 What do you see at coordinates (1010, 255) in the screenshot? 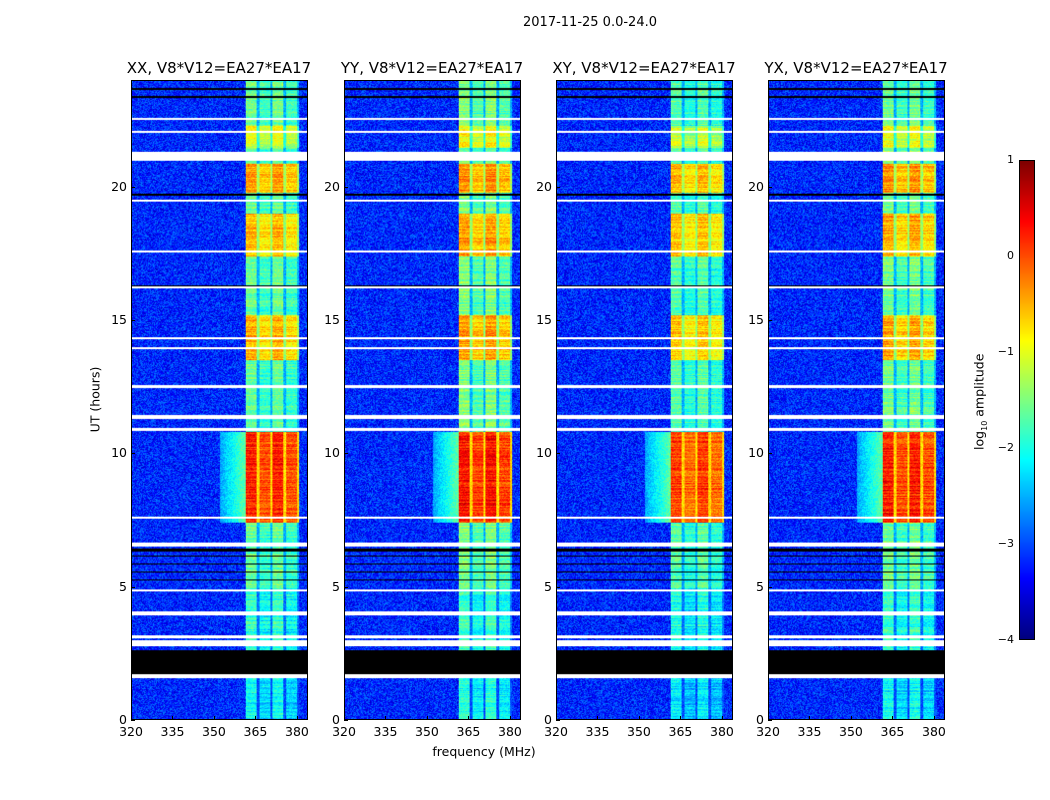
I see `colorbar-tick-label: 0` at bounding box center [1010, 255].